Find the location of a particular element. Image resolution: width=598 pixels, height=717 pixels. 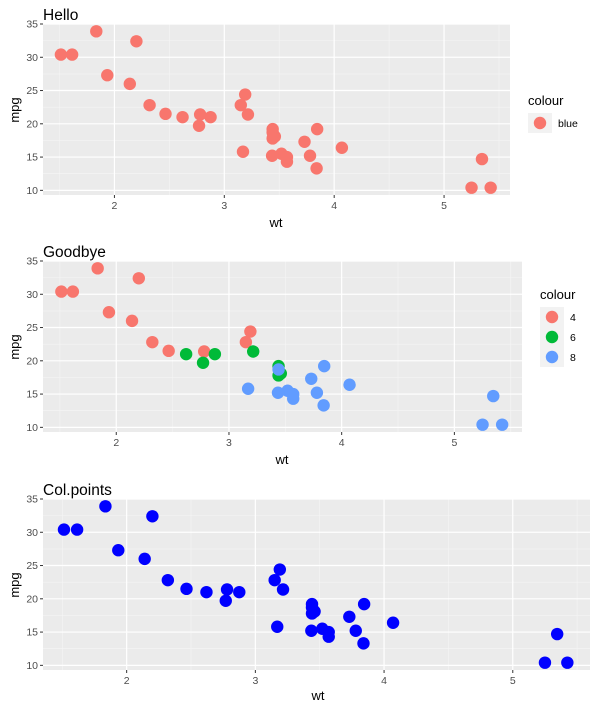

y-tick-label: 20 is located at coordinates (32, 361).